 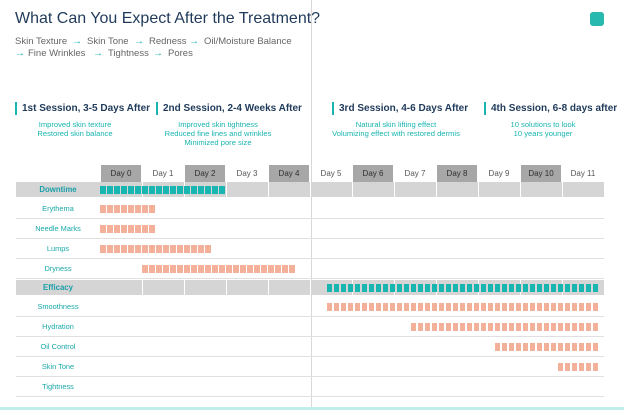 What do you see at coordinates (232, 108) in the screenshot?
I see `session-title-2: 2nd Session, 2-4 Weeks After` at bounding box center [232, 108].